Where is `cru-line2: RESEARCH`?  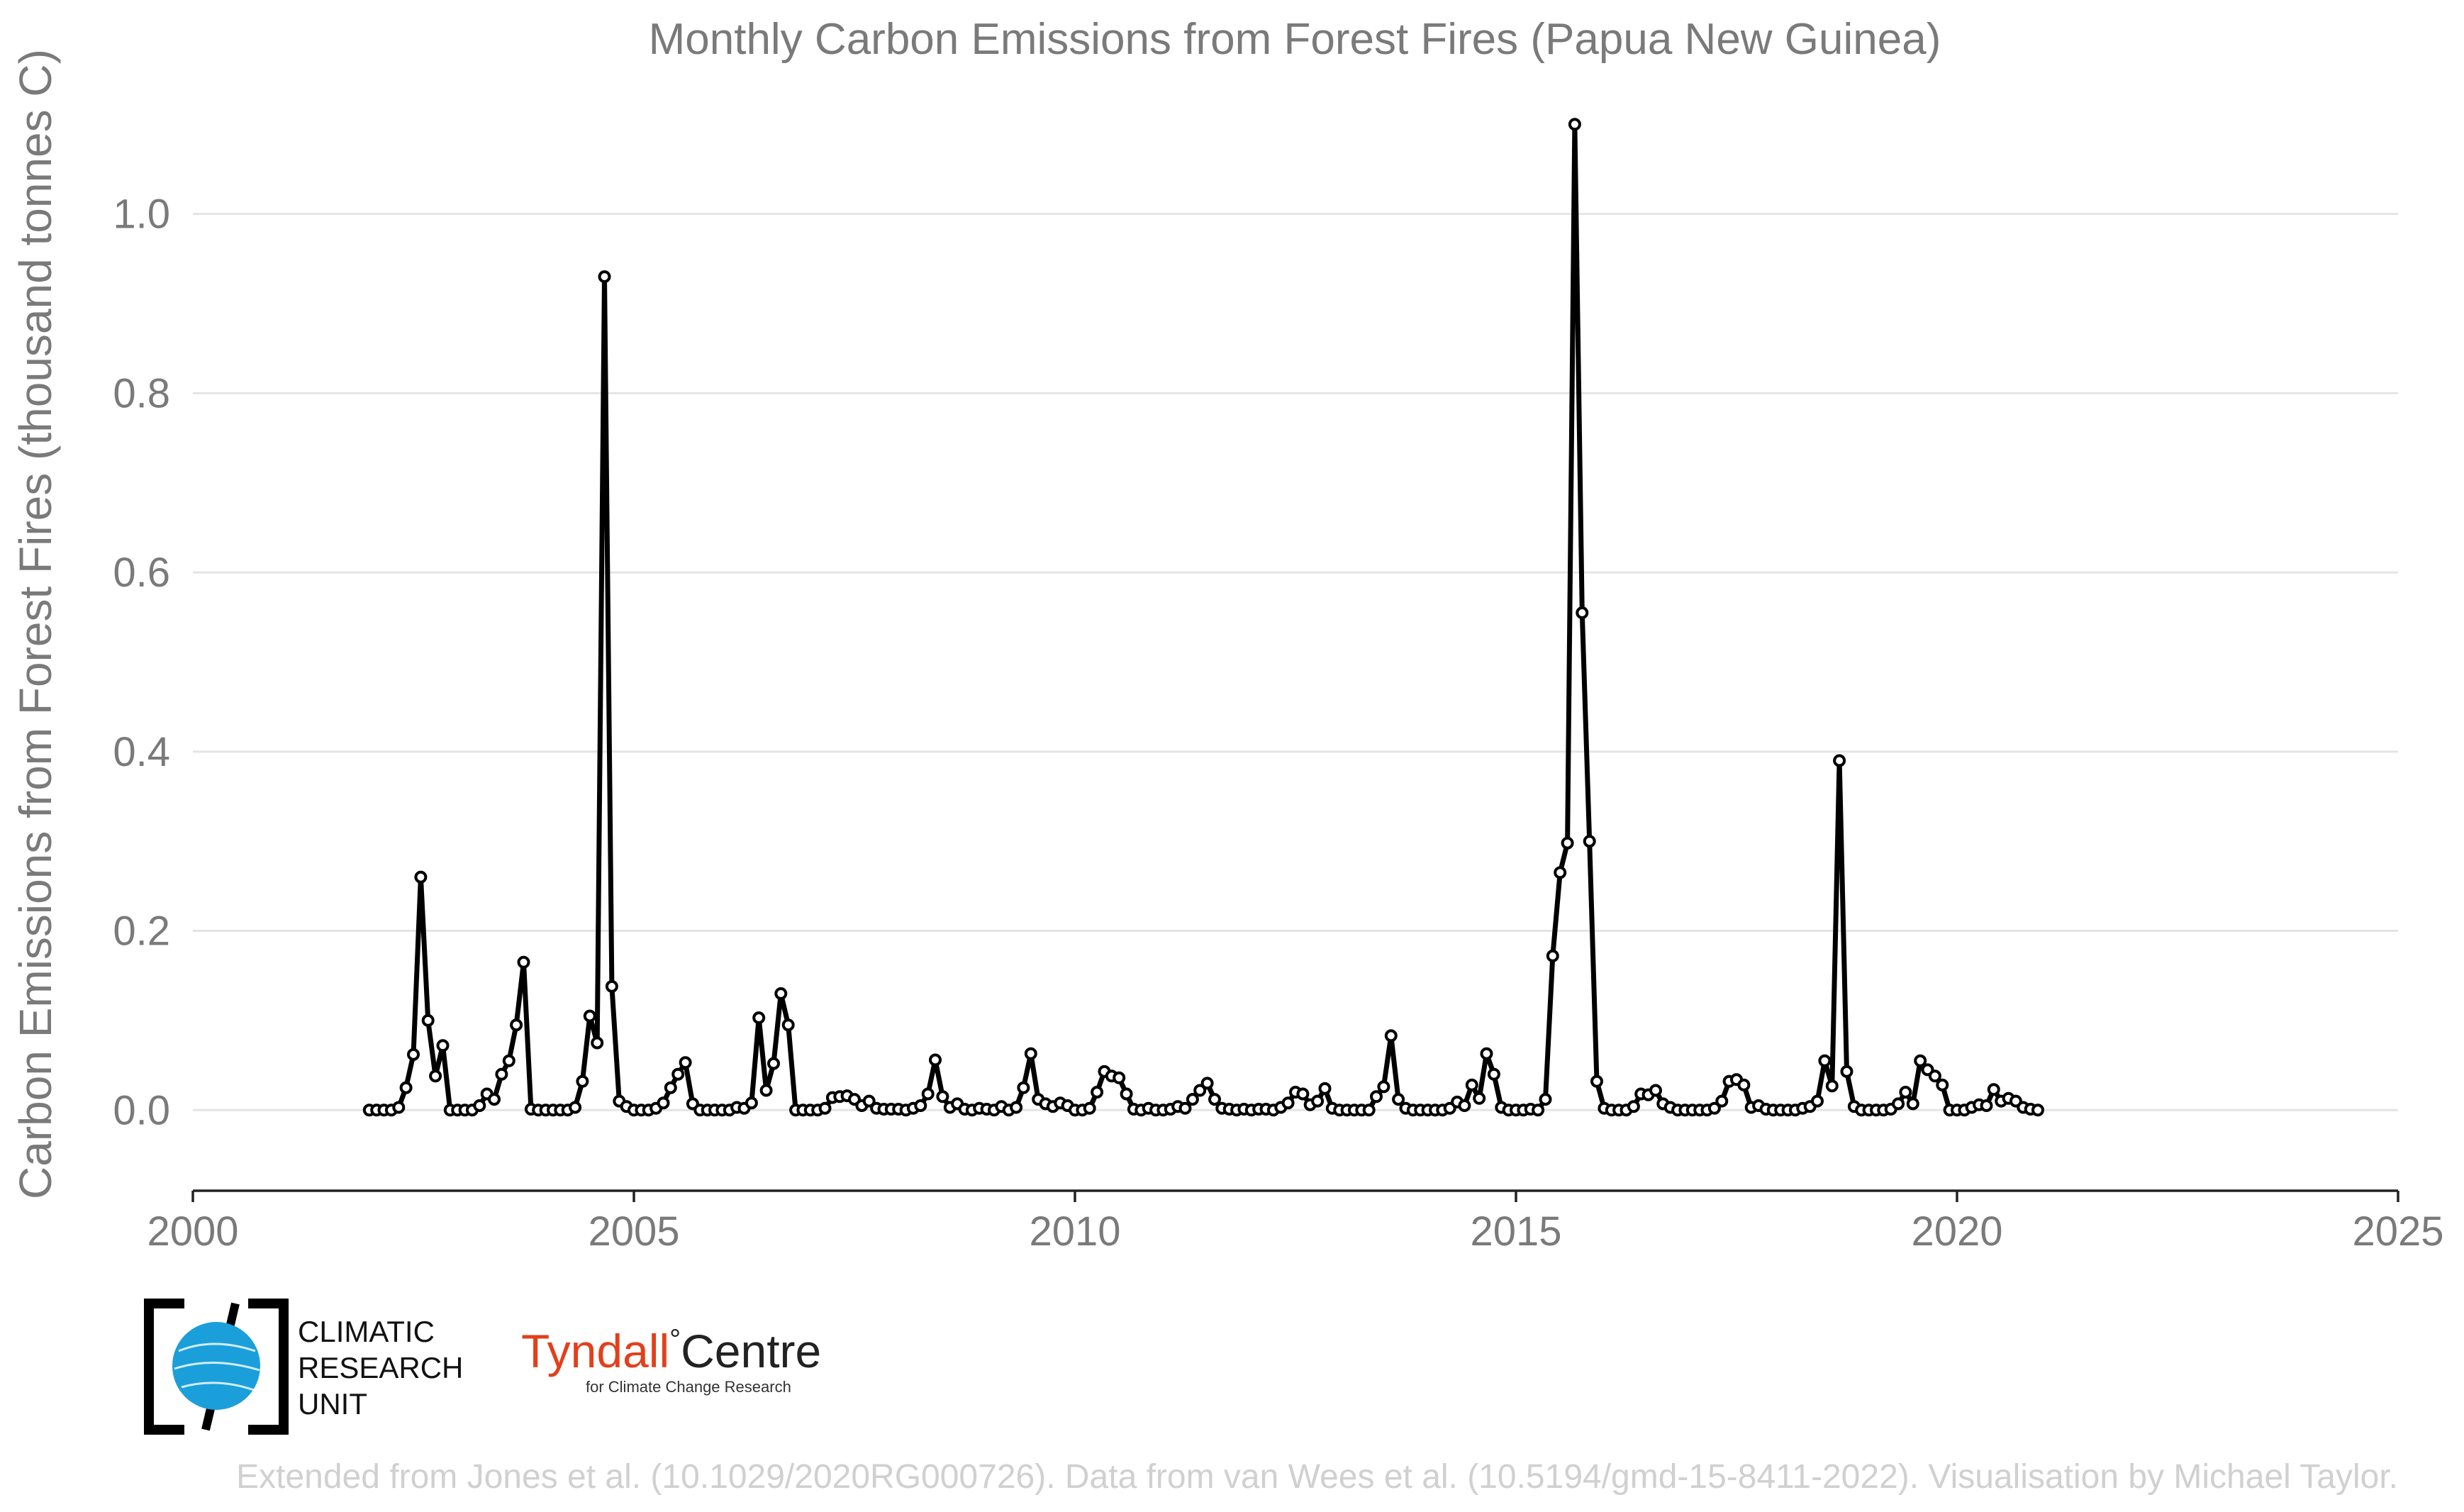
cru-line2: RESEARCH is located at coordinates (380, 1367).